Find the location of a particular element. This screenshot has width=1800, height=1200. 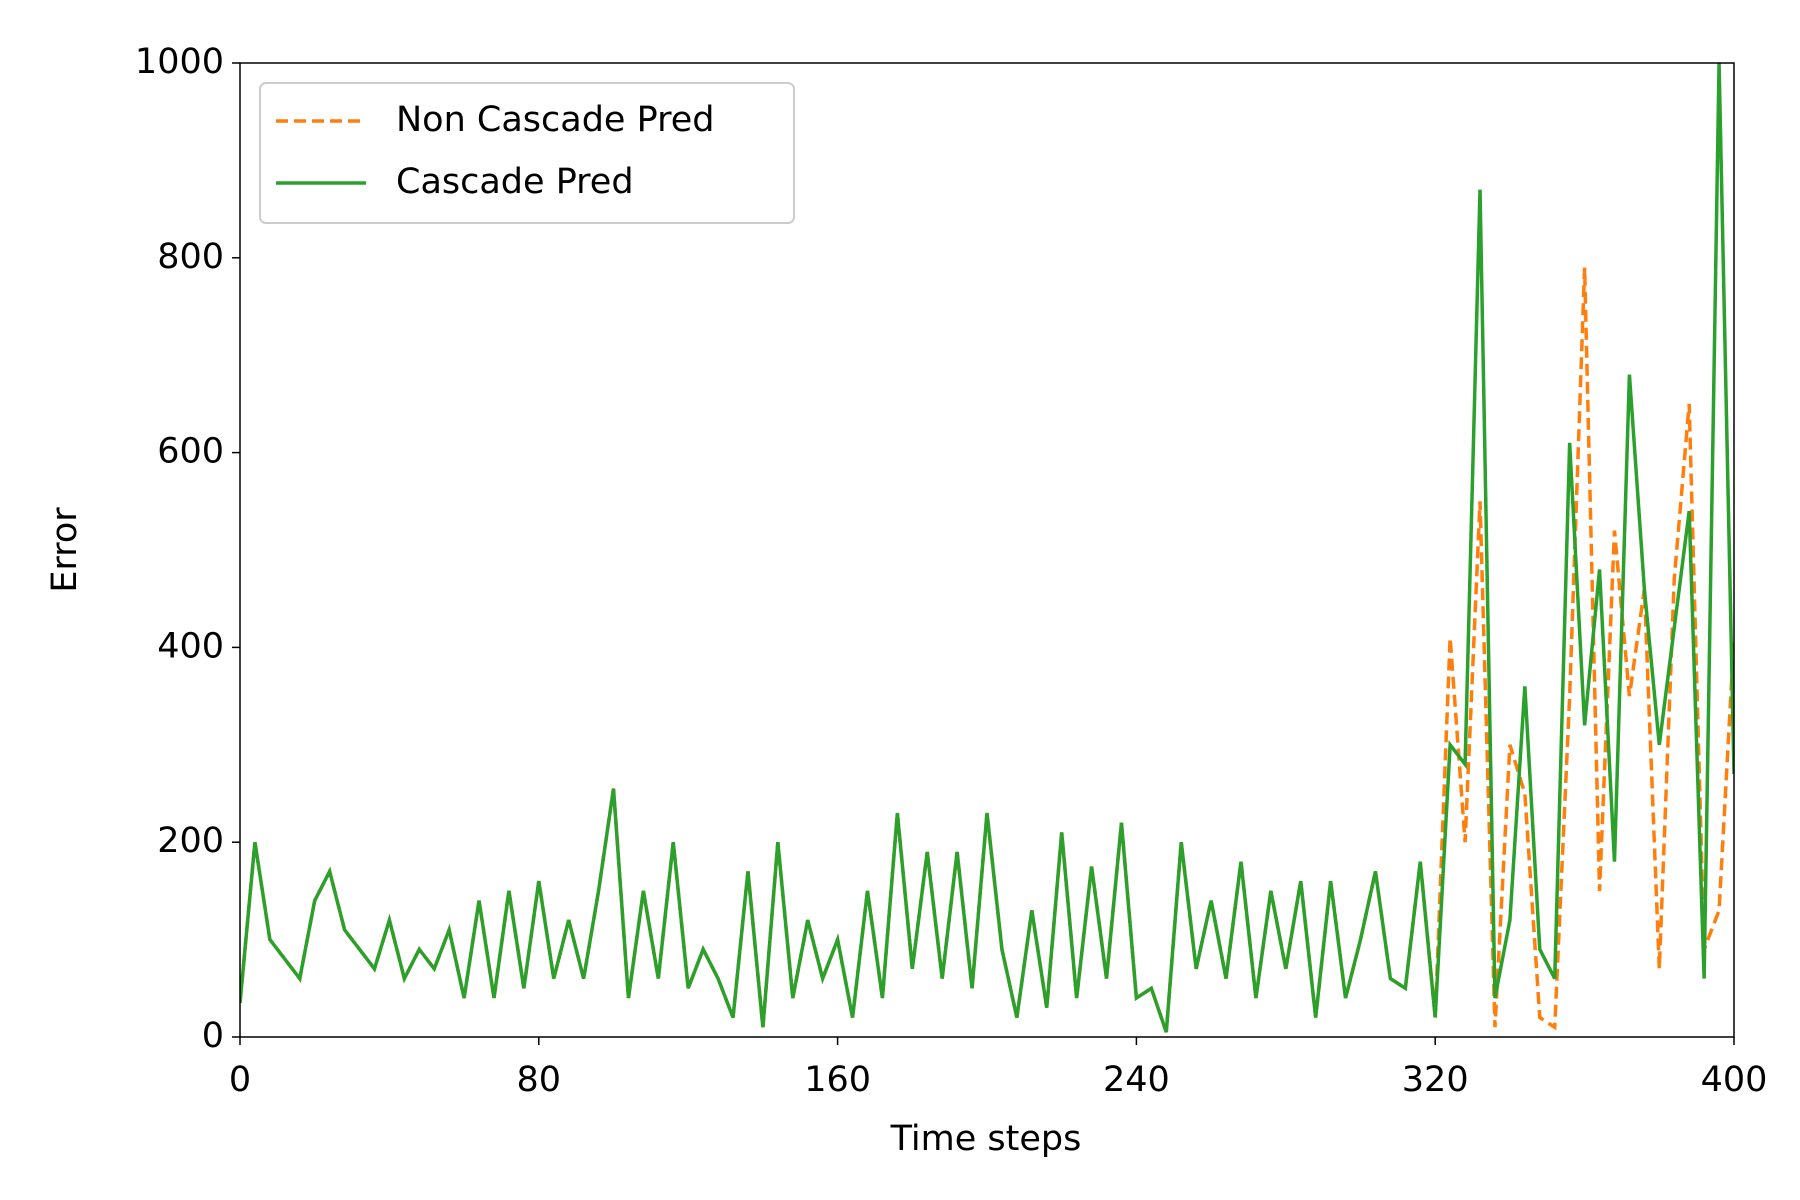

x-tick-label: 320 is located at coordinates (1435, 1080).